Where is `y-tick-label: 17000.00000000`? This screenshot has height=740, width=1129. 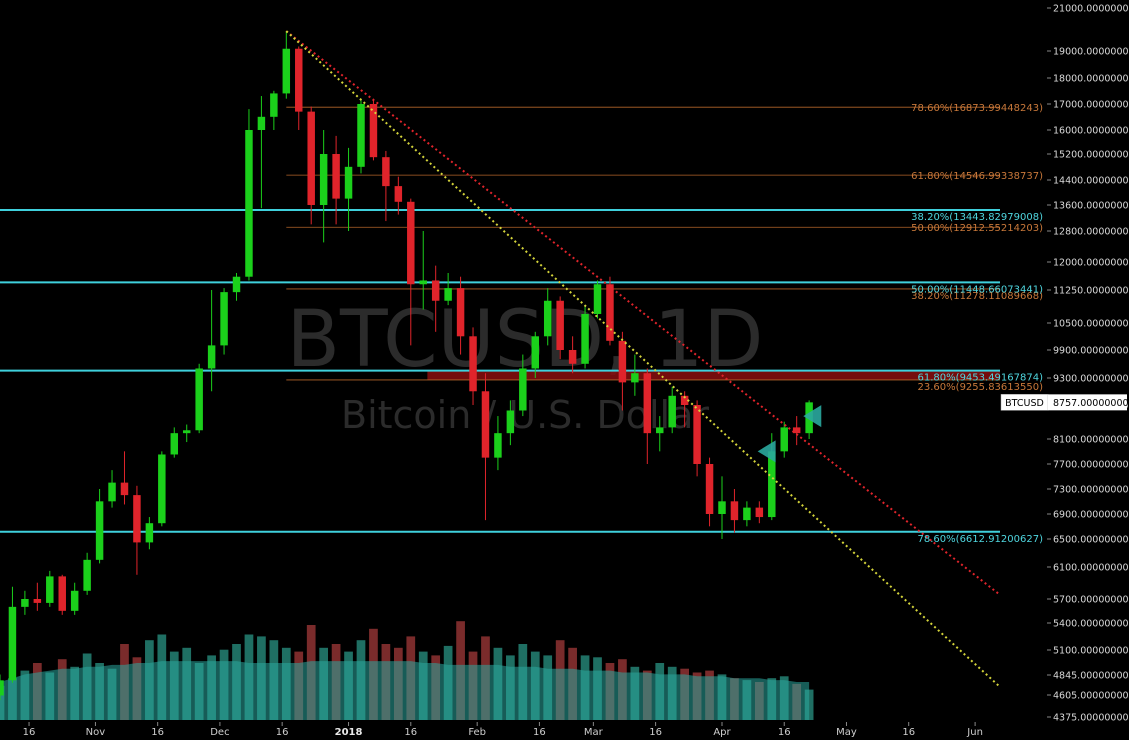
y-tick-label: 17000.00000000 is located at coordinates (1091, 105).